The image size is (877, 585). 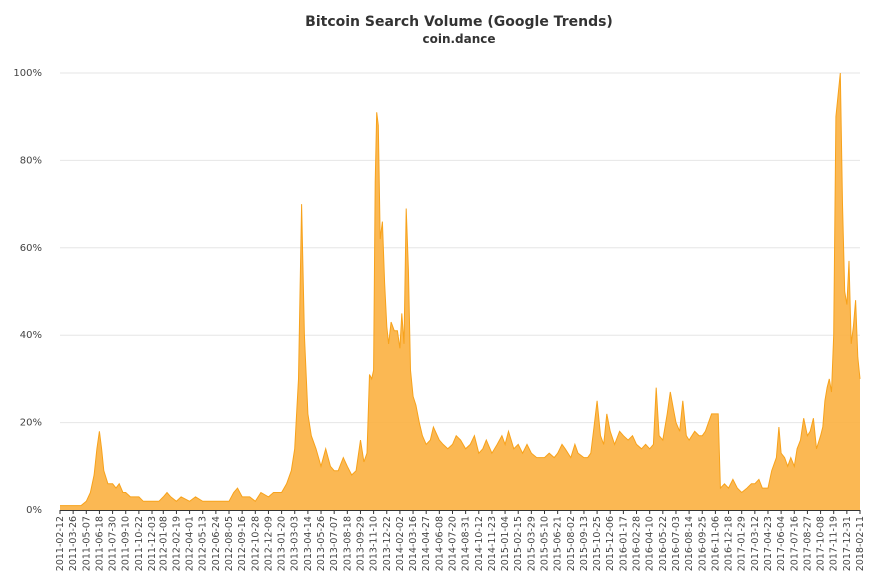 What do you see at coordinates (282, 543) in the screenshot?
I see `x-tick-label: 2013-01-20` at bounding box center [282, 543].